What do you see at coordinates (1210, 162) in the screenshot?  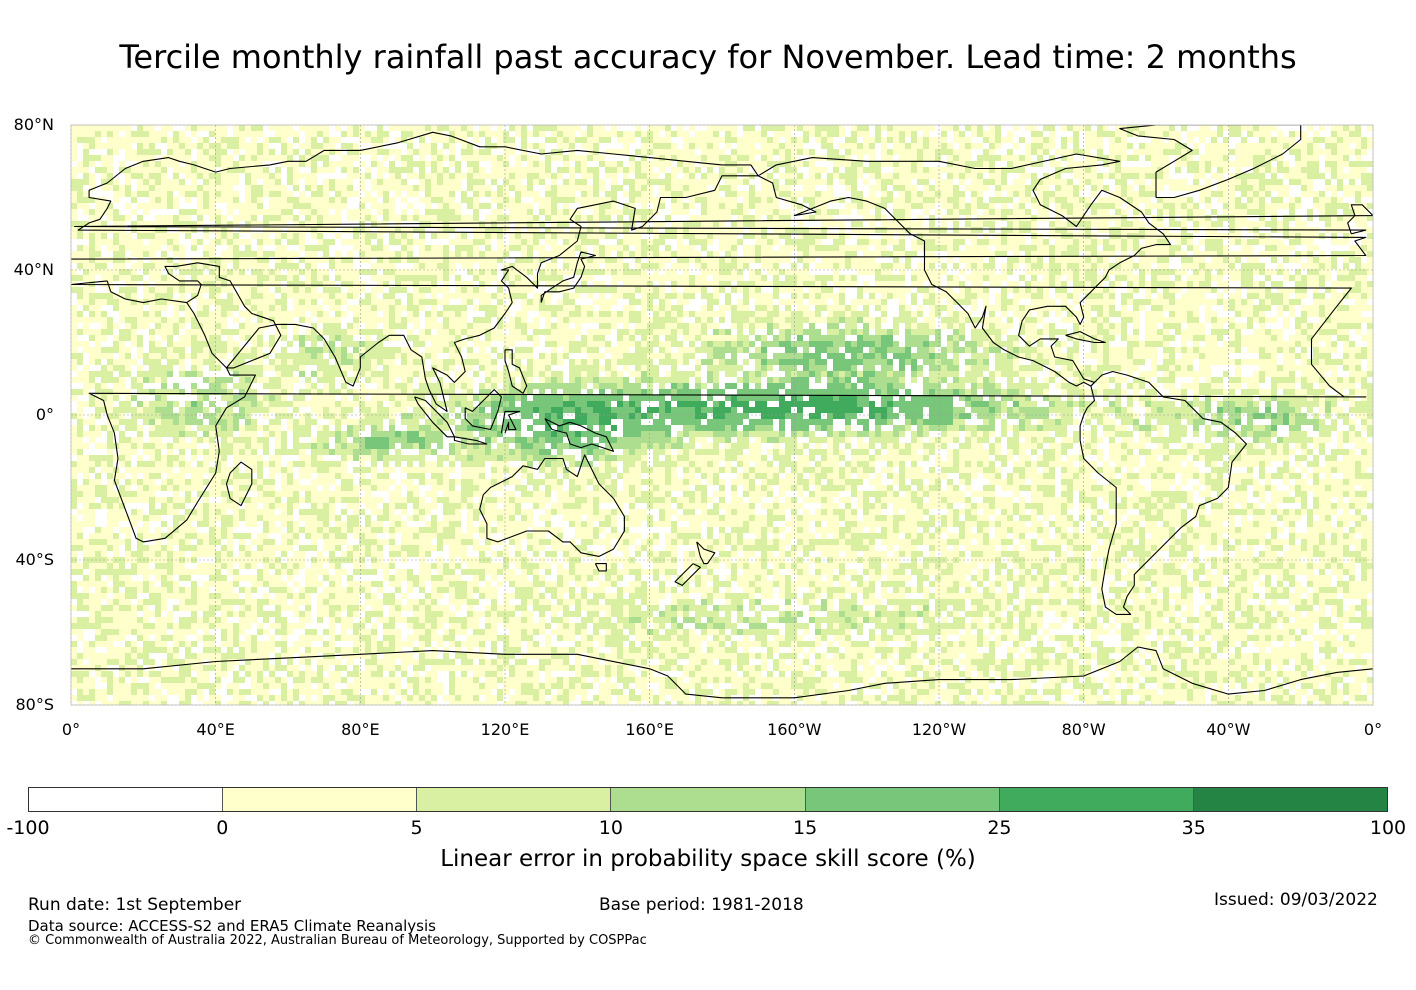 I see `greenland-coast` at bounding box center [1210, 162].